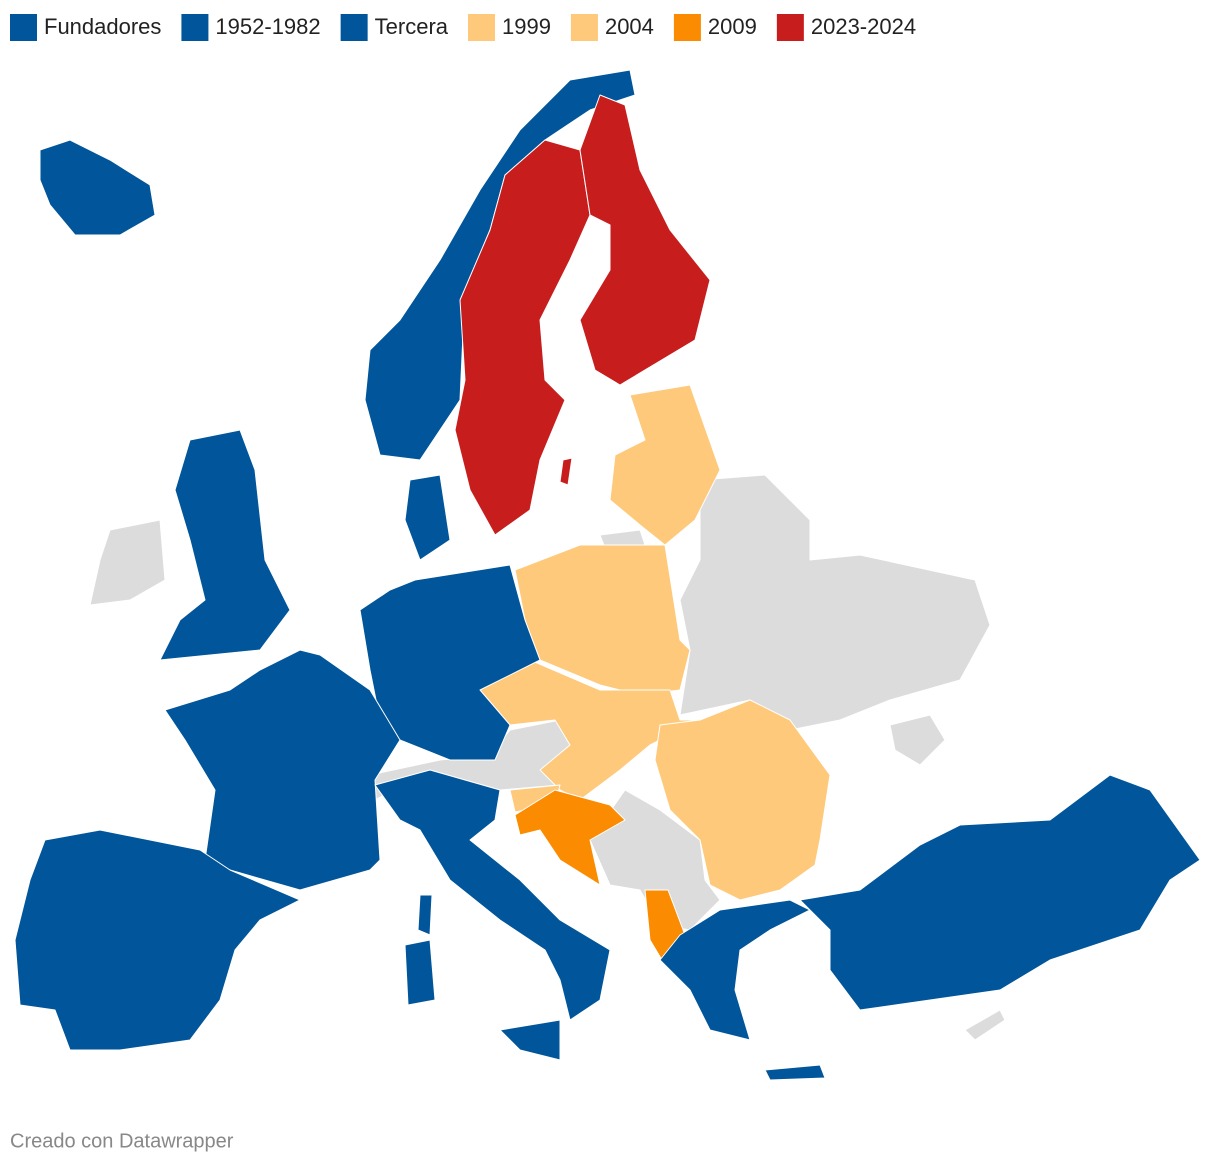 The width and height of the screenshot is (1220, 1166). I want to click on legend-label: 2004, so click(629, 26).